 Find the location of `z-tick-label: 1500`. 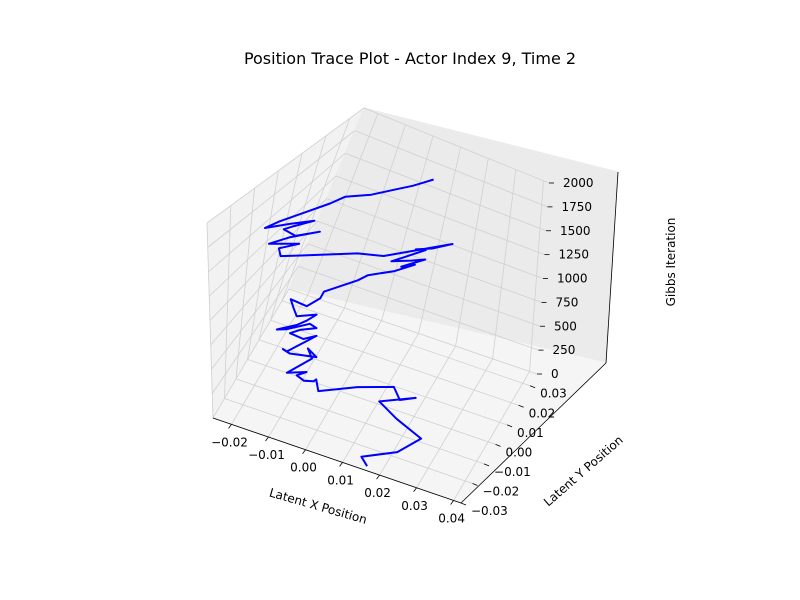

z-tick-label: 1500 is located at coordinates (575, 231).